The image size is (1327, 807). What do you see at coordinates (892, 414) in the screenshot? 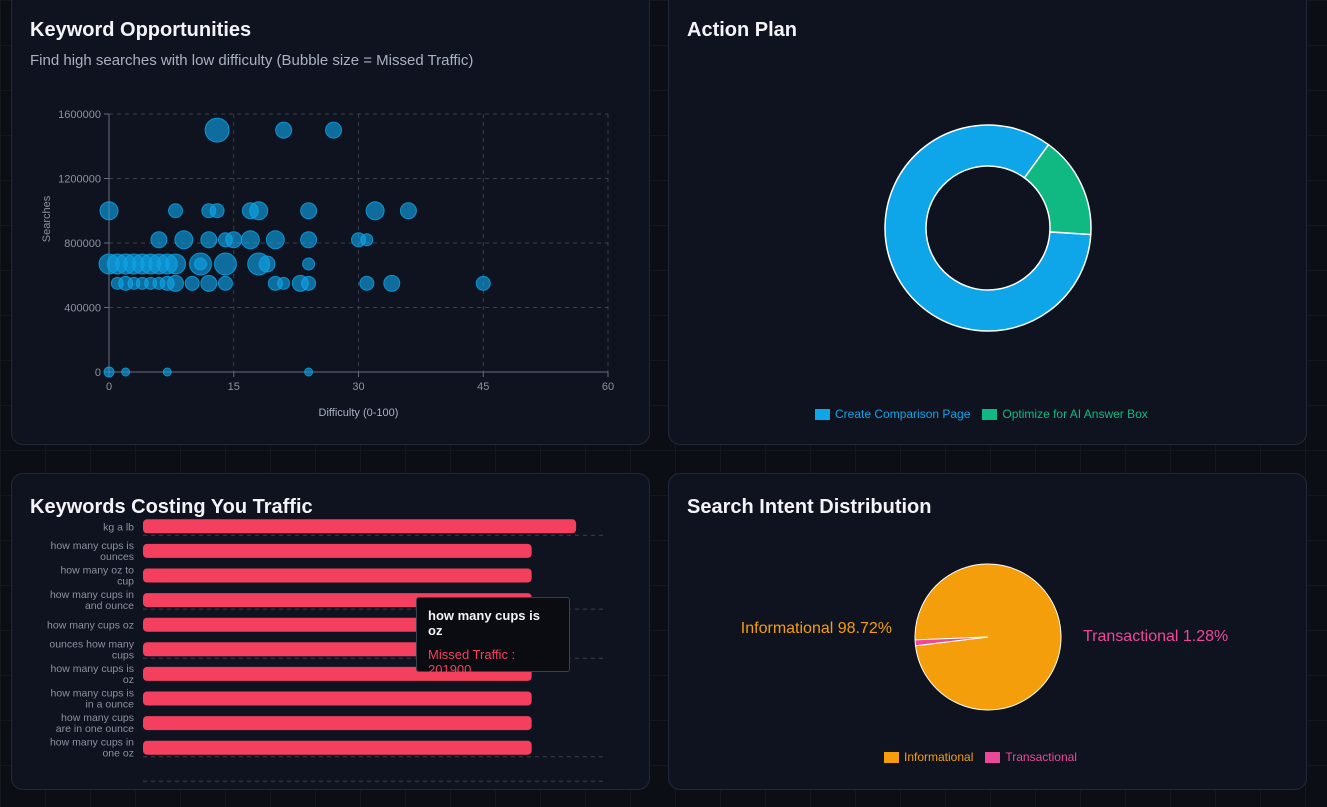
I see `legend-item-comparison: Create Comparison Page` at bounding box center [892, 414].